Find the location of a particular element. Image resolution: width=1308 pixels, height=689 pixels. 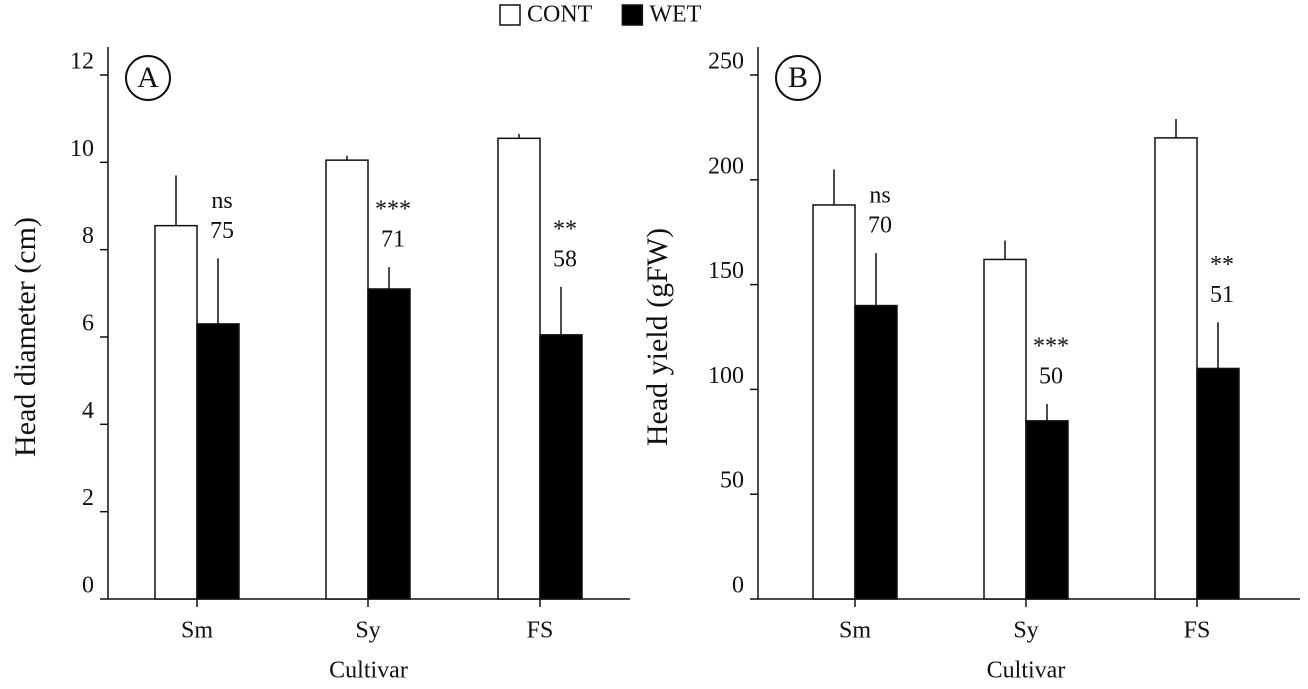

y-tick-label: 6 is located at coordinates (88, 324).